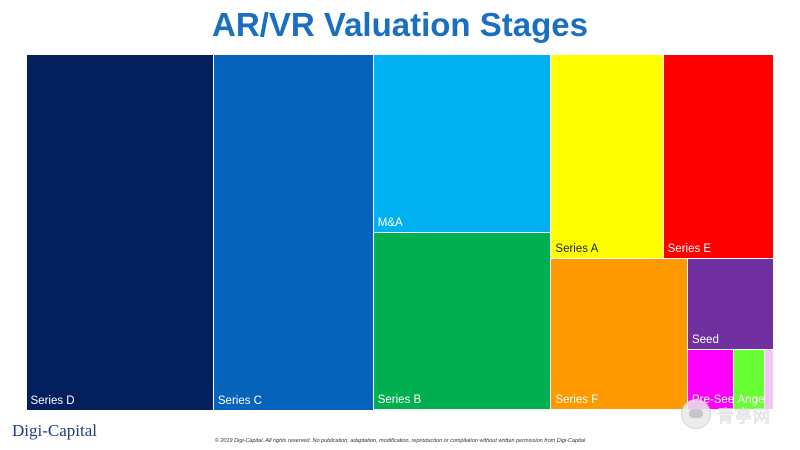  What do you see at coordinates (730, 303) in the screenshot?
I see `treemap-tile-seed: Seed` at bounding box center [730, 303].